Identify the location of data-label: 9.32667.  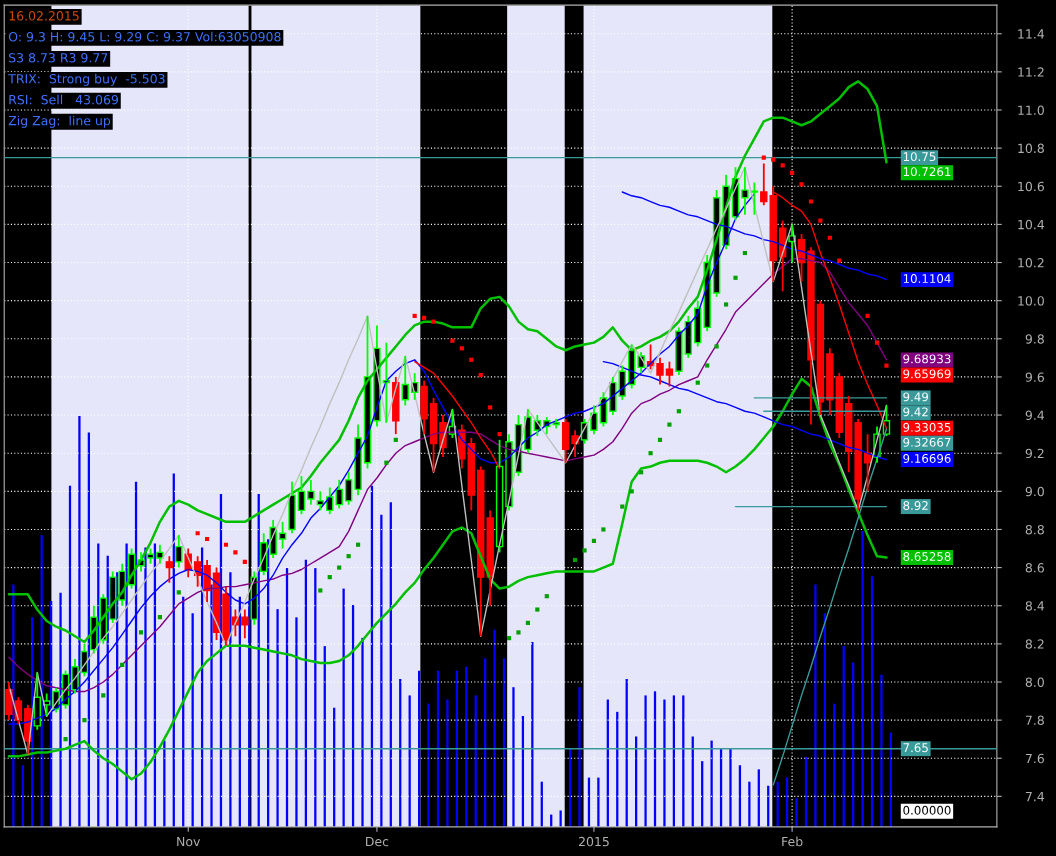
(927, 442).